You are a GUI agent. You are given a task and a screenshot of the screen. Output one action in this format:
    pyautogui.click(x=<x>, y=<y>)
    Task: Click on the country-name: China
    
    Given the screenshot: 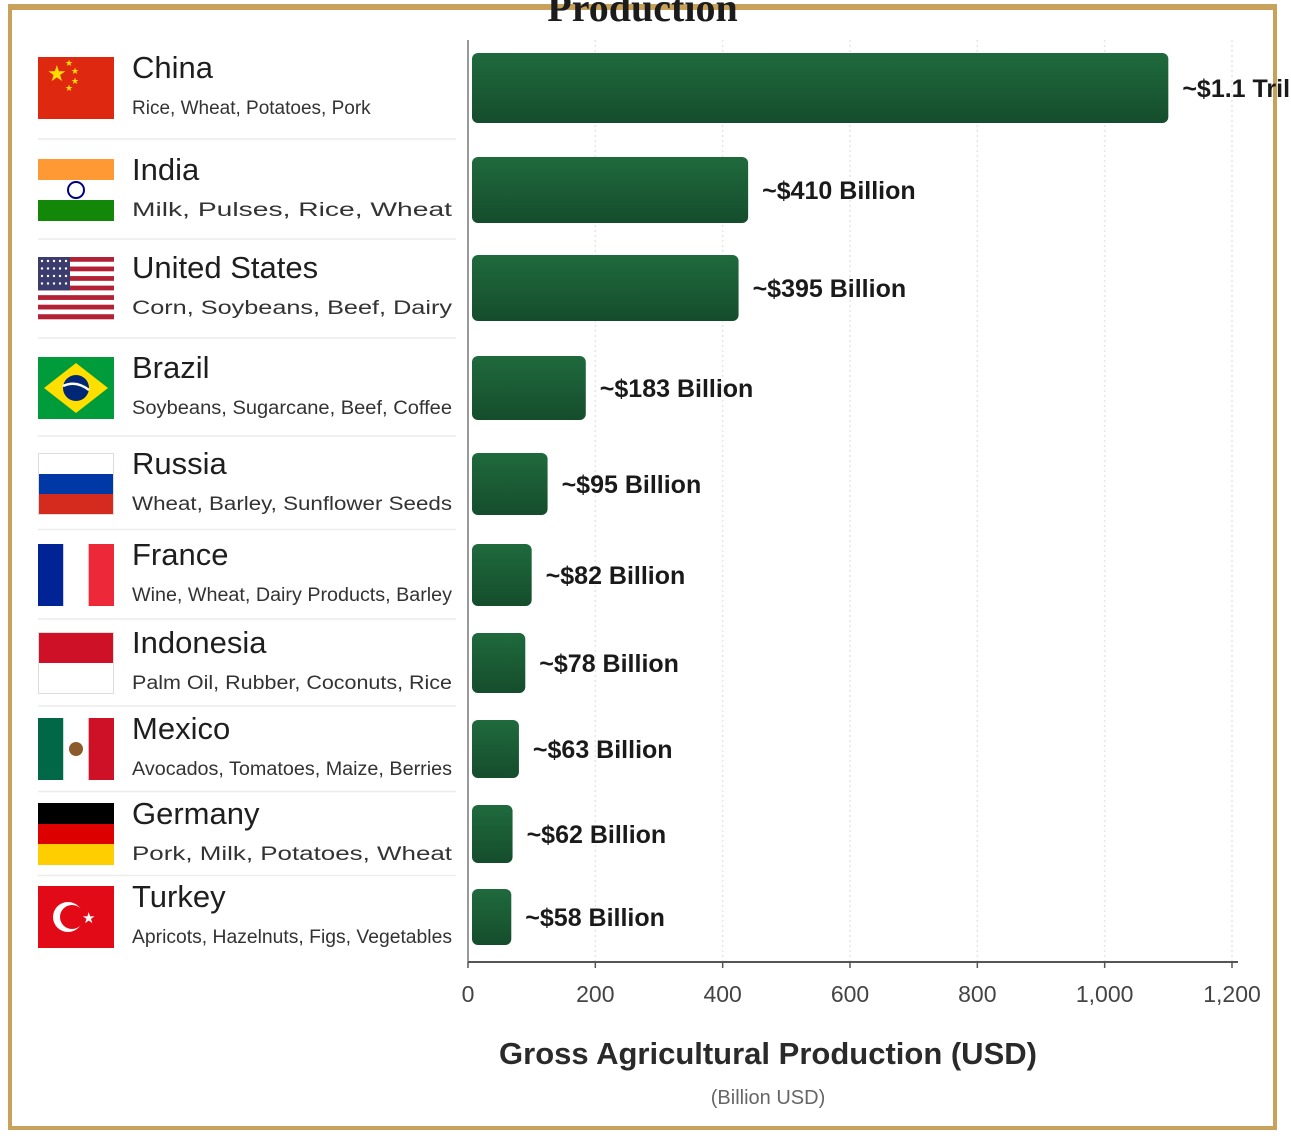 What is the action you would take?
    pyautogui.click(x=173, y=67)
    